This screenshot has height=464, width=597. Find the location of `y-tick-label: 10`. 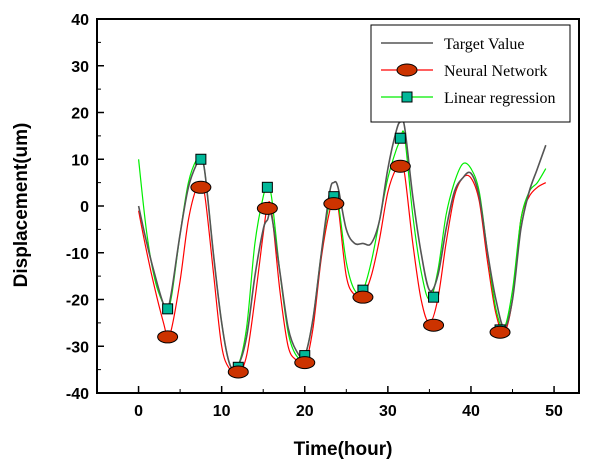

y-tick-label: 10 is located at coordinates (80, 160).